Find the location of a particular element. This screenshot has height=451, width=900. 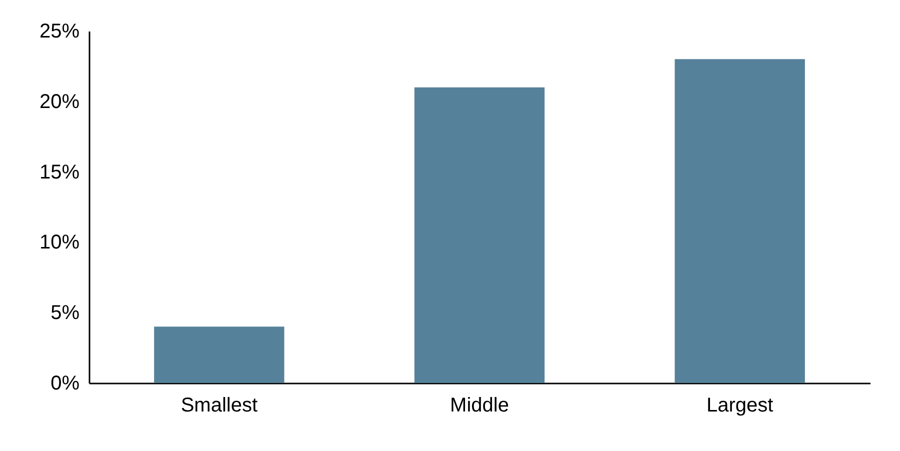

y-tick-label: 0% is located at coordinates (65, 383).